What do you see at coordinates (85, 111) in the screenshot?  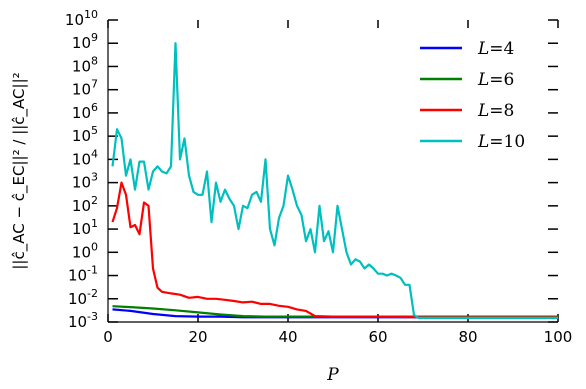 I see `y-tick-label: 10⁶` at bounding box center [85, 111].